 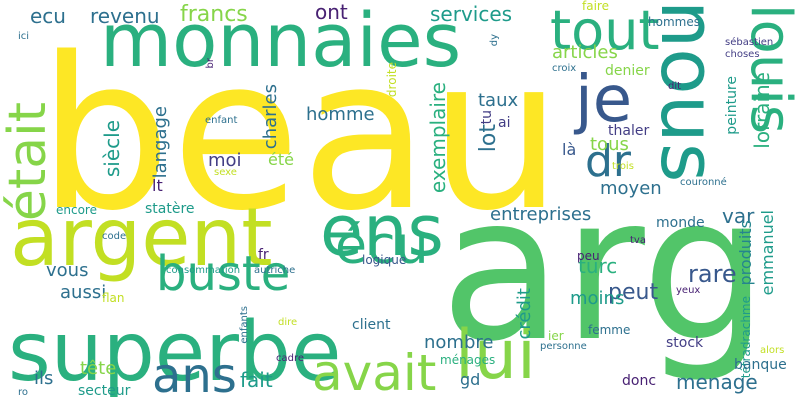 I want to click on word: ils, so click(x=44, y=378).